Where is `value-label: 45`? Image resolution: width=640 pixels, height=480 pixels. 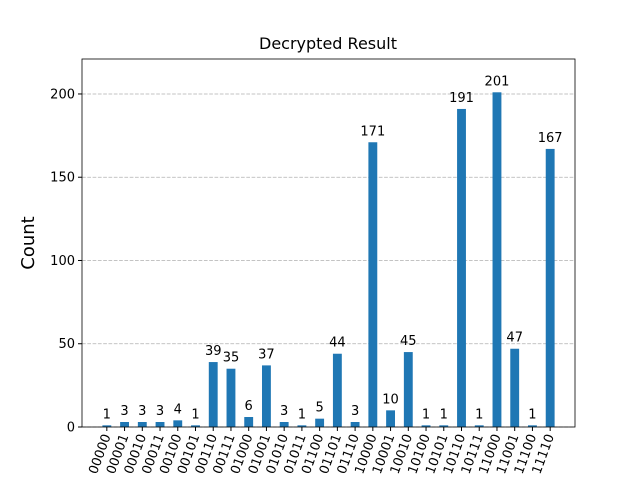 value-label: 45 is located at coordinates (408, 341).